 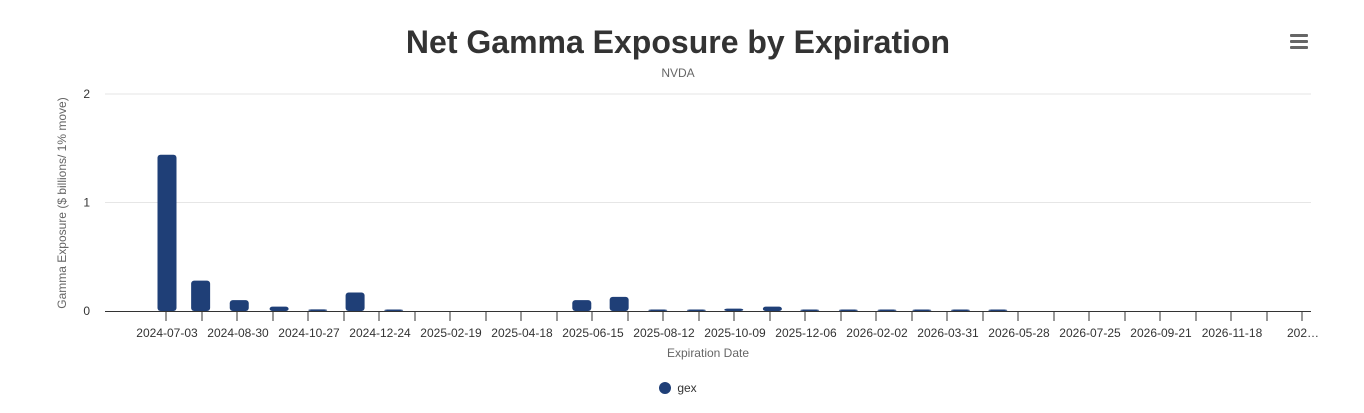 What do you see at coordinates (708, 353) in the screenshot?
I see `x-axis-title: Expiration Date` at bounding box center [708, 353].